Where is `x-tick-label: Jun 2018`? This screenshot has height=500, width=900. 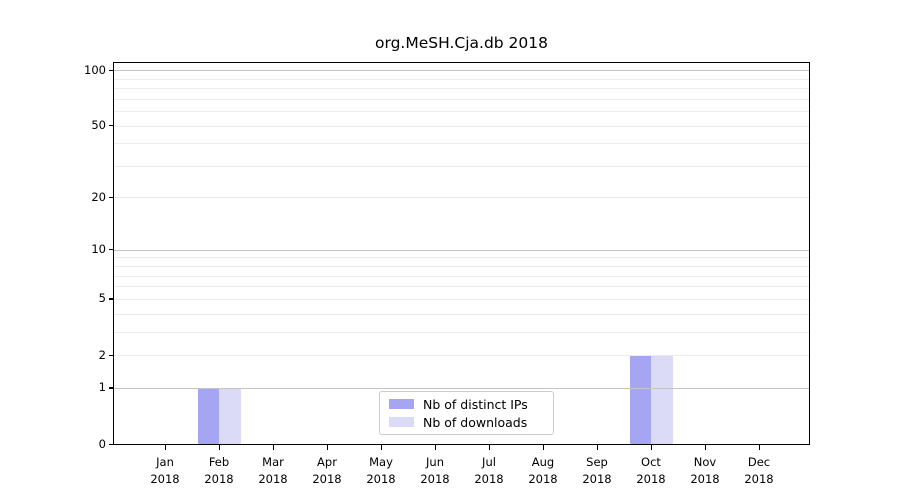
x-tick-label: Jun 2018 is located at coordinates (435, 470).